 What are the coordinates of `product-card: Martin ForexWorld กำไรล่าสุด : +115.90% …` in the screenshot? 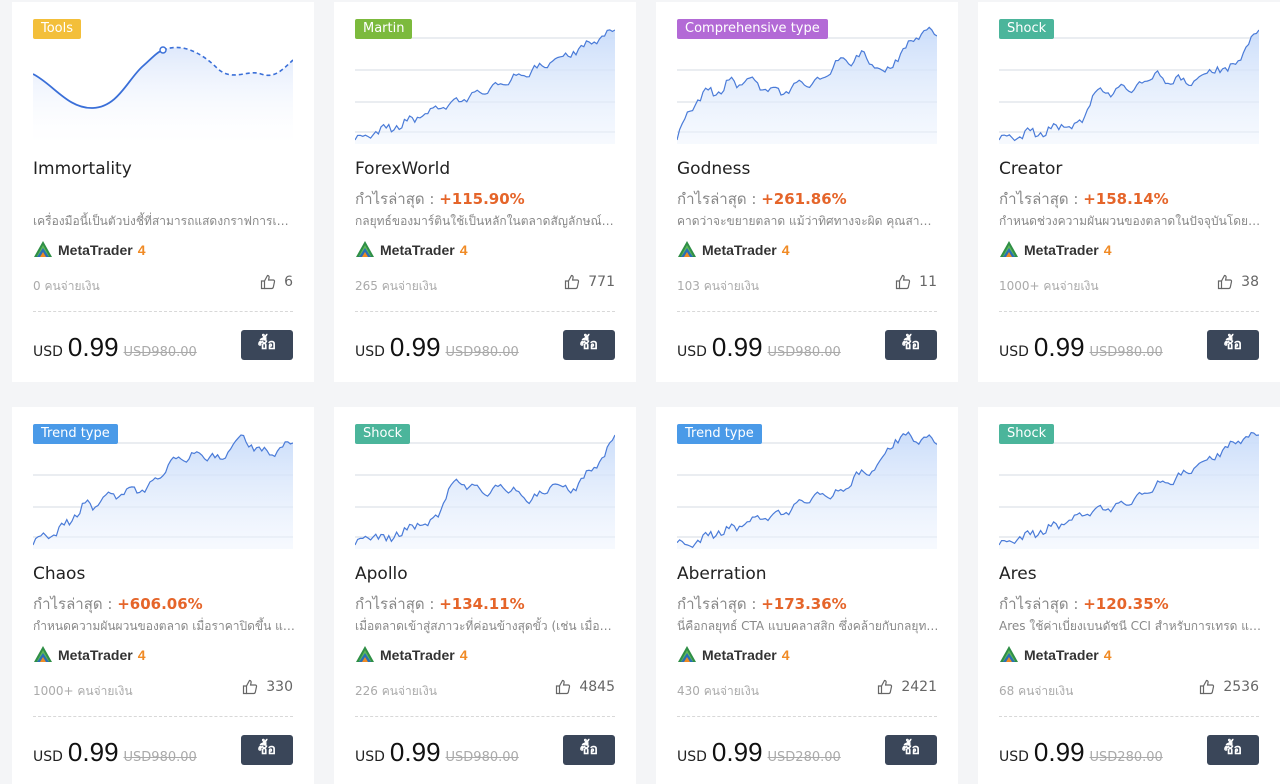 It's located at (485, 192).